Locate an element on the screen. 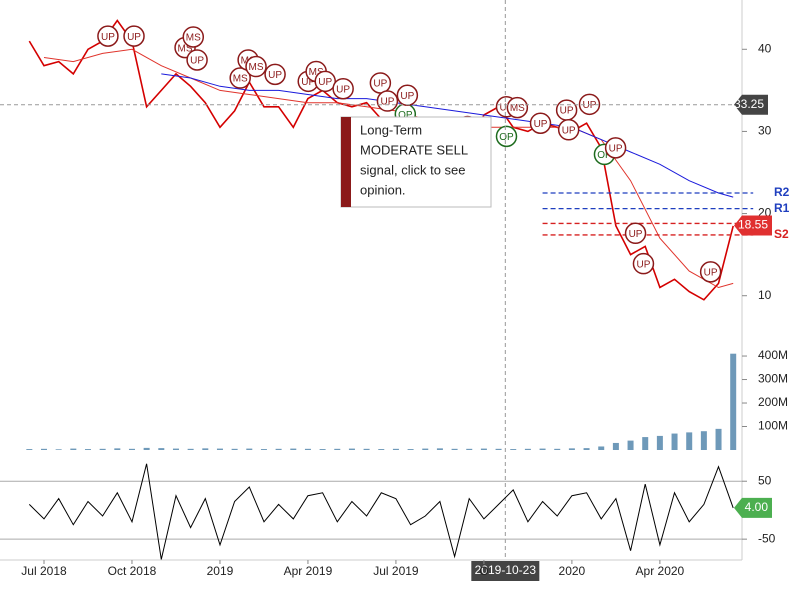 The image size is (800, 600). y-tick-label: 100M is located at coordinates (773, 426).